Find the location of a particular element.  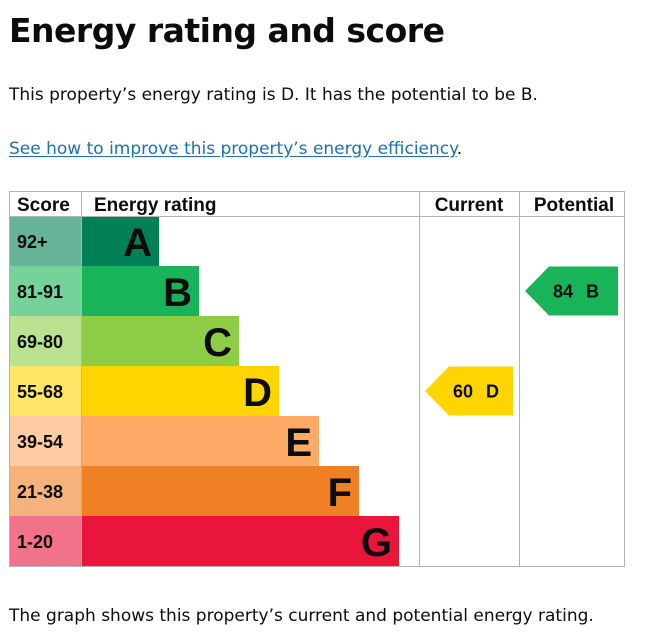

band-letter-b: B is located at coordinates (177, 293).